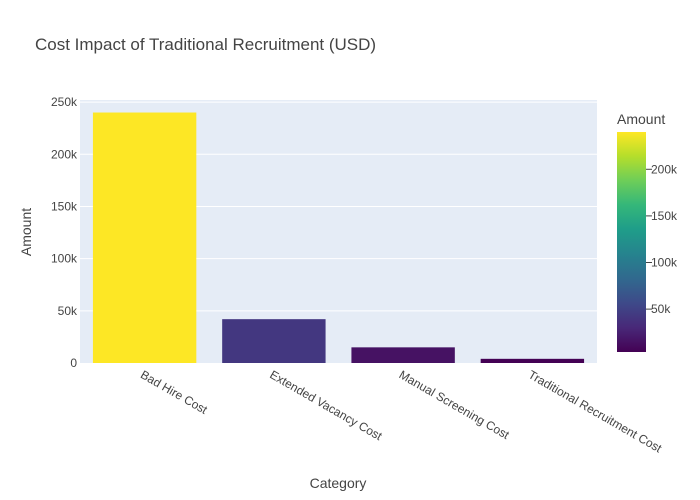  I want to click on y-tick-label: 0, so click(73, 363).